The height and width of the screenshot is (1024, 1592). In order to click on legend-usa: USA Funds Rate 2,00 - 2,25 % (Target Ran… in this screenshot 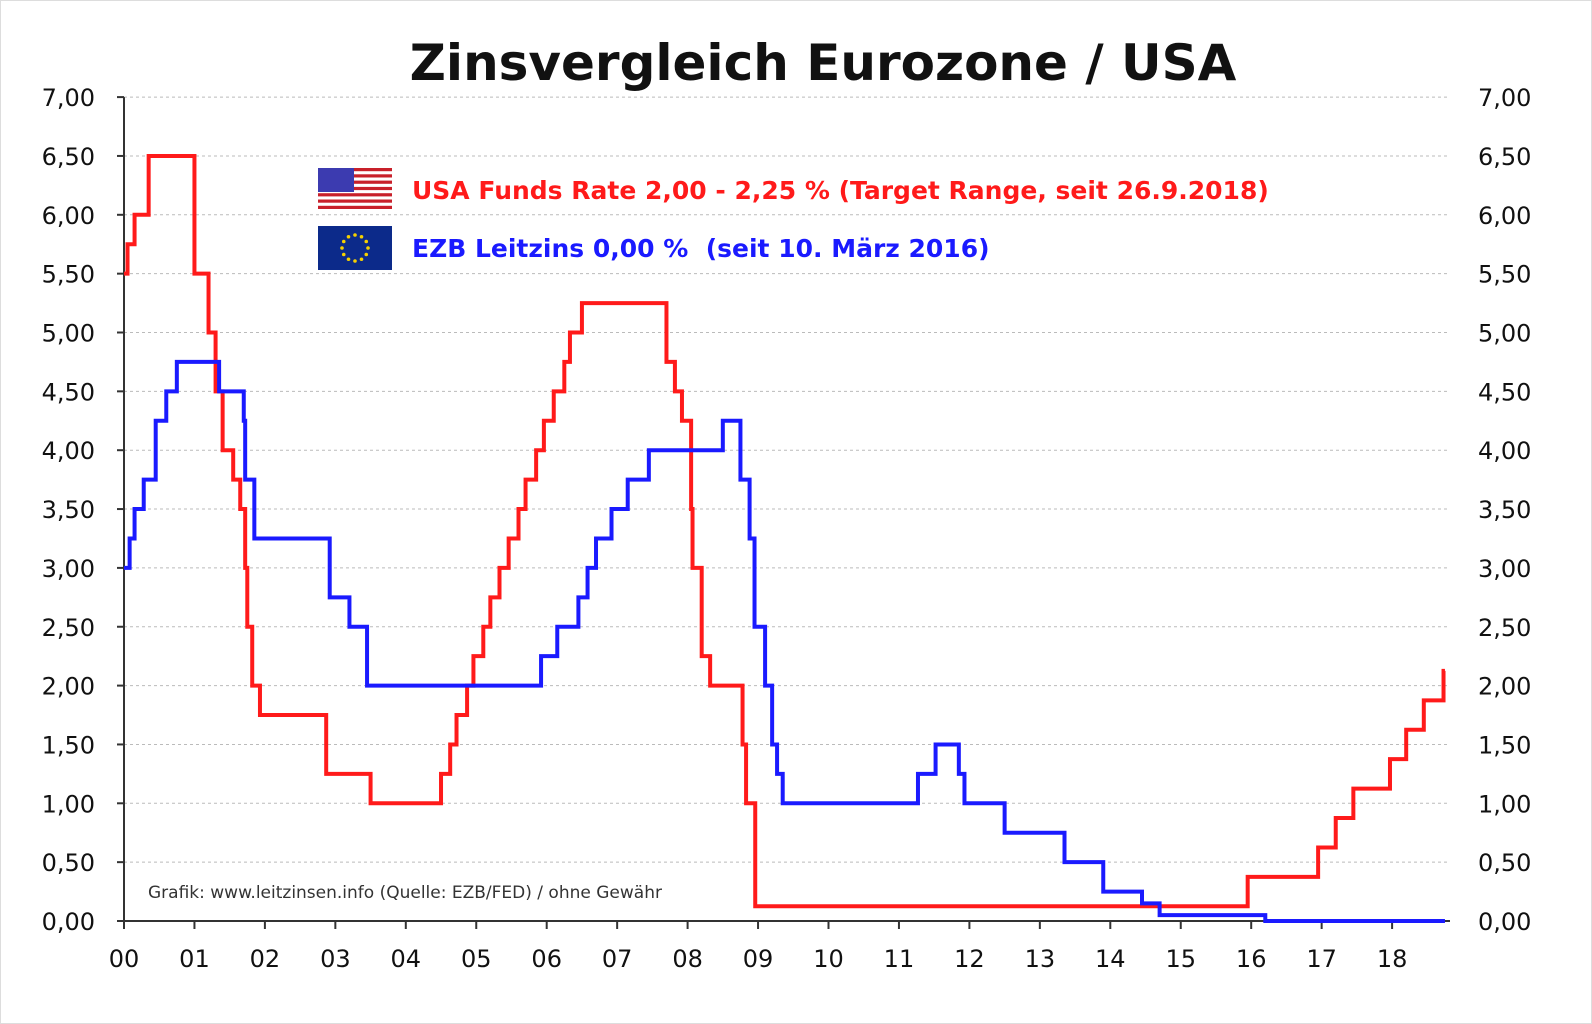, I will do `click(840, 190)`.